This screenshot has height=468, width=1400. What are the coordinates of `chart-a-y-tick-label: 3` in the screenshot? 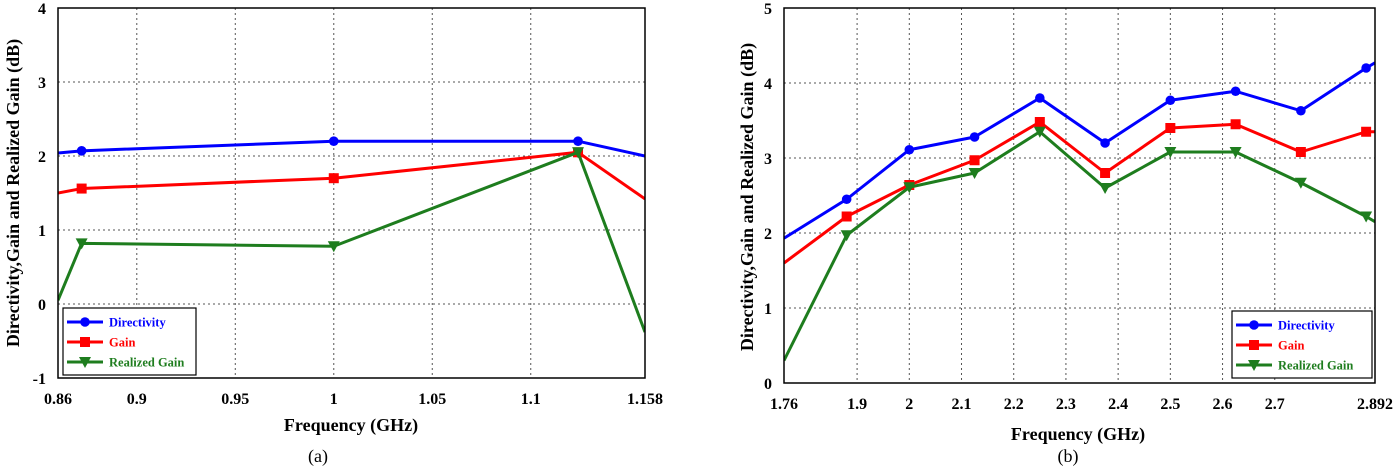 It's located at (42, 83).